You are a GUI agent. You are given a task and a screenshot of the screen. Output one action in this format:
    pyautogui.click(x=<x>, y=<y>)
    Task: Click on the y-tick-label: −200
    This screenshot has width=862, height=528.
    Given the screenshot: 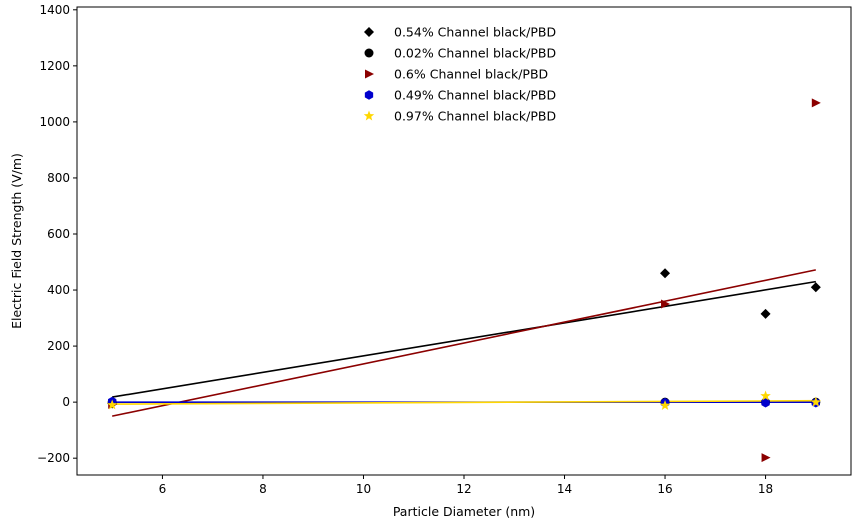 What is the action you would take?
    pyautogui.click(x=53, y=458)
    